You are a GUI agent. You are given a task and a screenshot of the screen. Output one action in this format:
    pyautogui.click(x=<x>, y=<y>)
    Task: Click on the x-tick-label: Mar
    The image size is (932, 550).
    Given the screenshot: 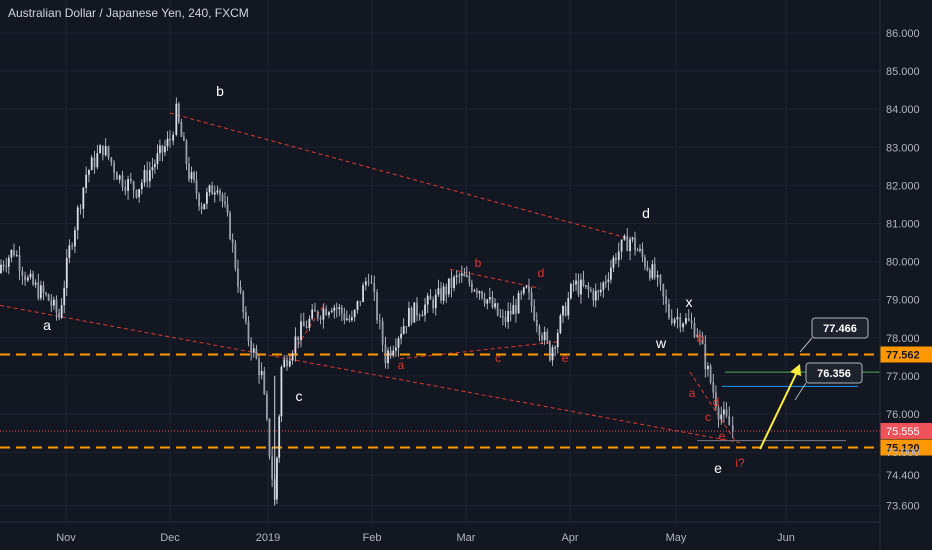 What is the action you would take?
    pyautogui.click(x=466, y=538)
    